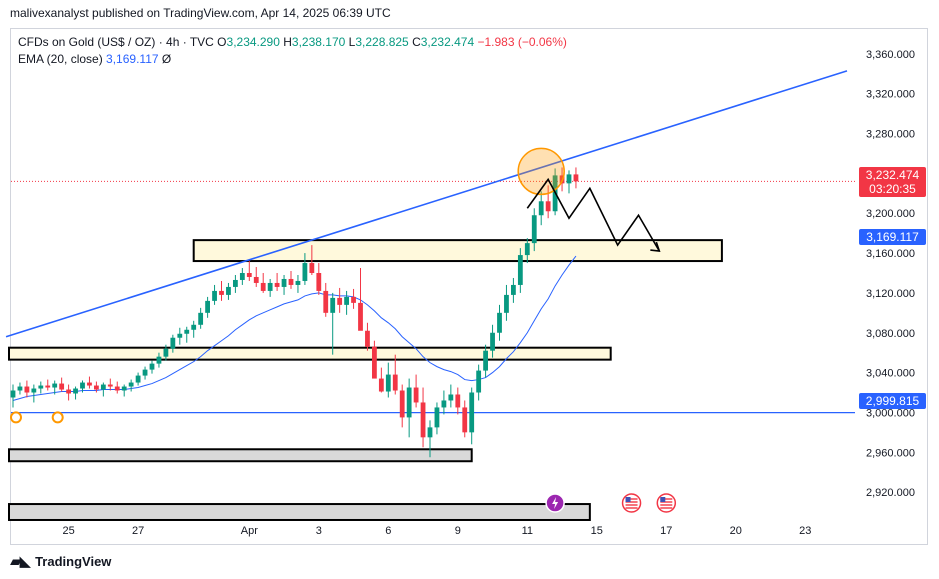 The image size is (939, 579). Describe the element at coordinates (892, 189) in the screenshot. I see `bar-countdown: 03:20:35` at that location.